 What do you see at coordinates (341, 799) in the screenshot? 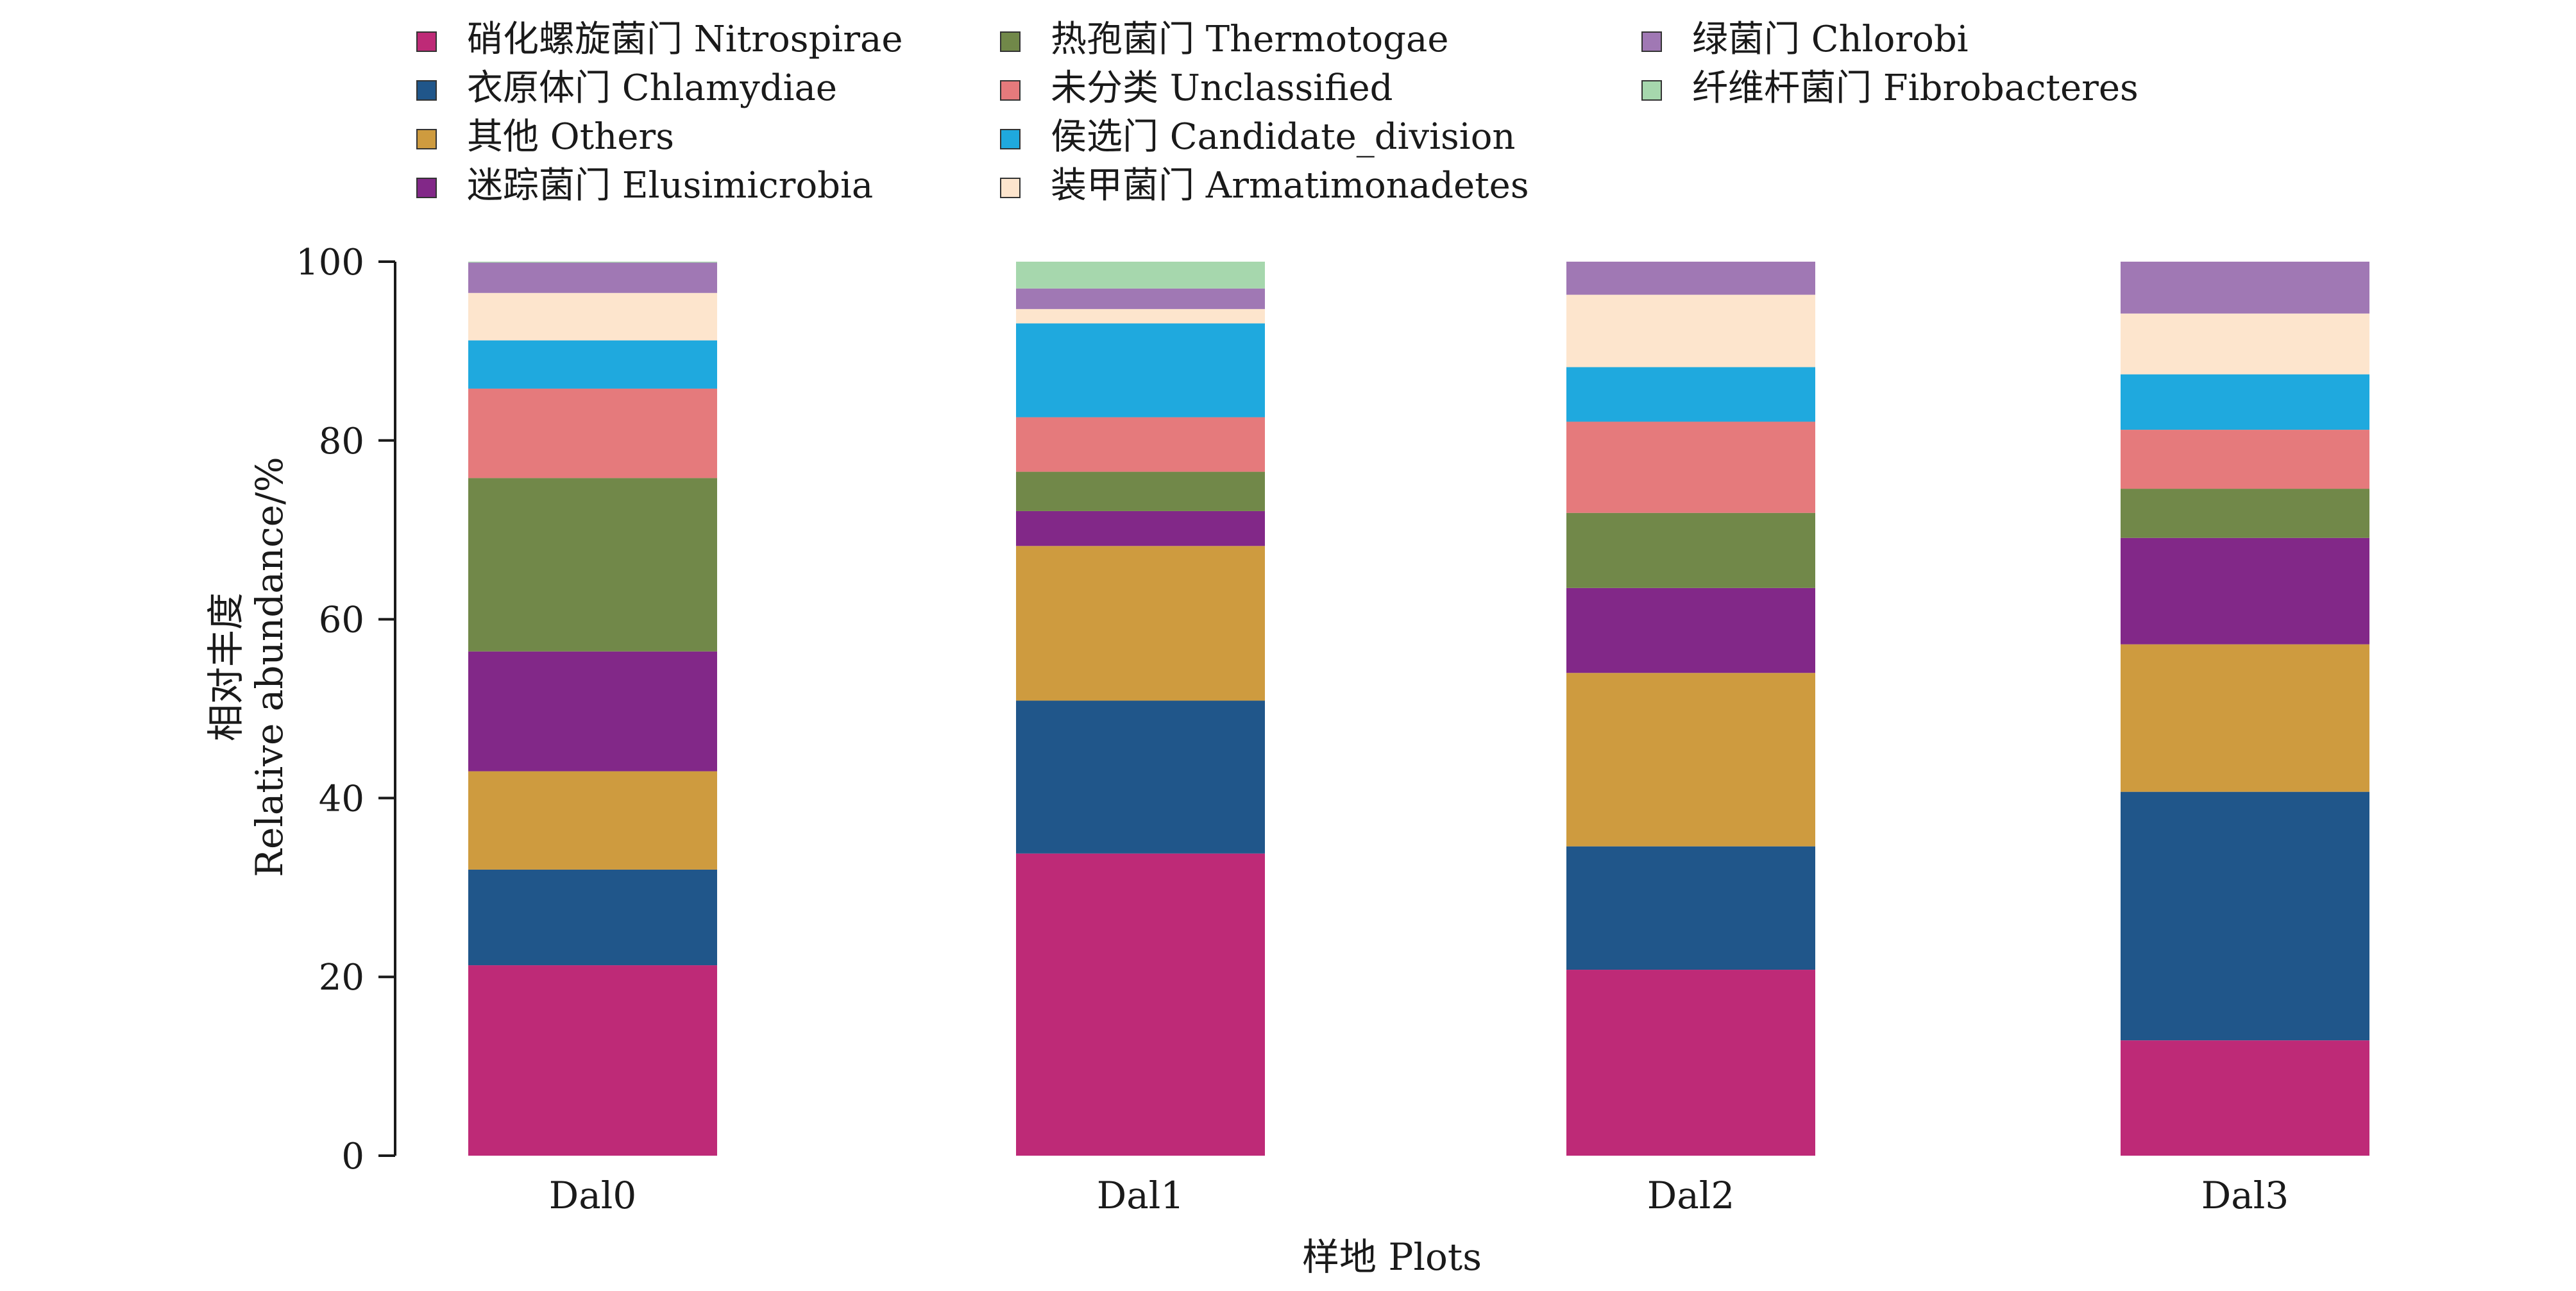
I see `y-tick-label: 40` at bounding box center [341, 799].